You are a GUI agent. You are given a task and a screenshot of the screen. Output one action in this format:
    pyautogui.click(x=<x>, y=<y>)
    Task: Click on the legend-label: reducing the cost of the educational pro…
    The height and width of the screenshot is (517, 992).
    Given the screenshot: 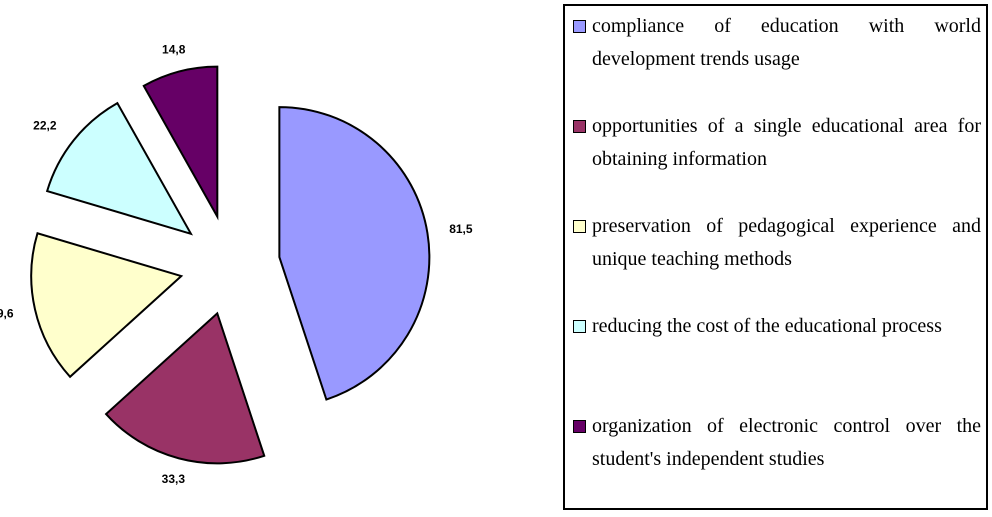 What is the action you would take?
    pyautogui.click(x=767, y=326)
    